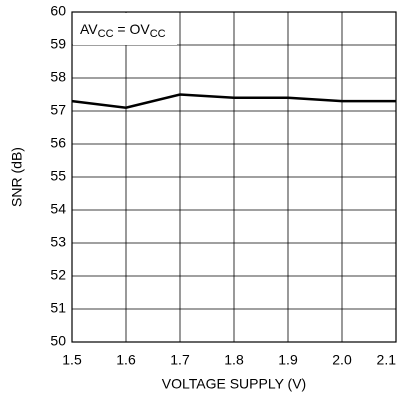 The height and width of the screenshot is (398, 403). I want to click on y-tick-label: 59, so click(58, 44).